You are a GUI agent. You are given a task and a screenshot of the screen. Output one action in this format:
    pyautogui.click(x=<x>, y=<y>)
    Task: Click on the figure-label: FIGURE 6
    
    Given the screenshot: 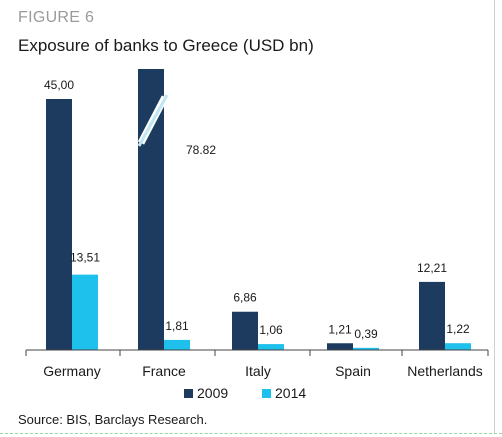 What is the action you would take?
    pyautogui.click(x=56, y=17)
    